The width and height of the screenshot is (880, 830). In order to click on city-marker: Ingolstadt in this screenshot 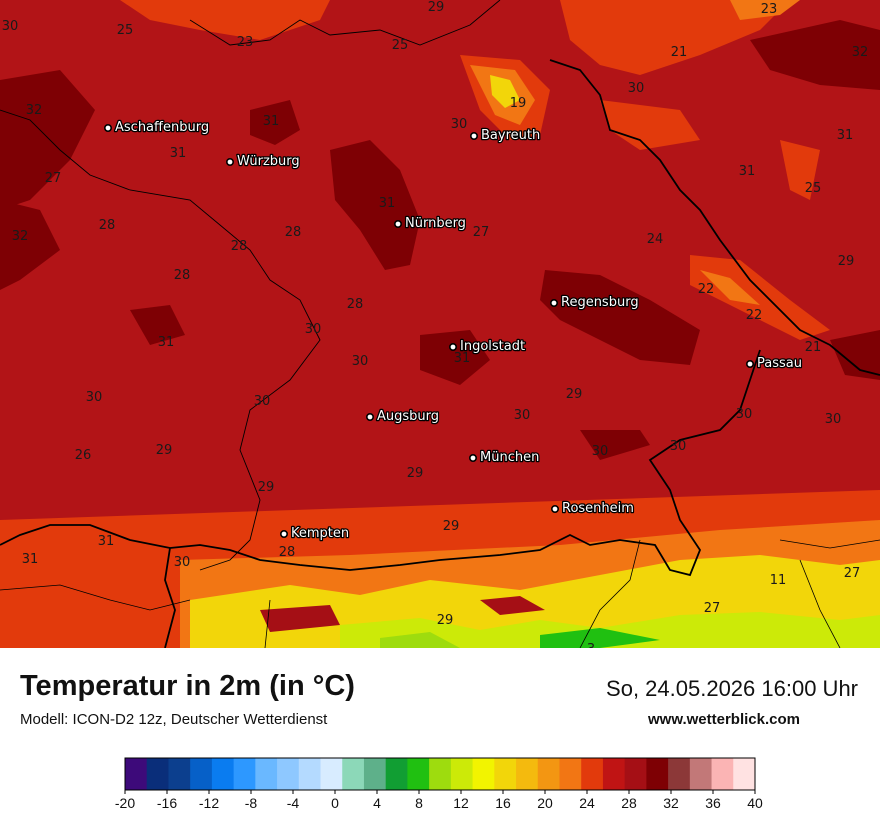, I will do `click(487, 346)`.